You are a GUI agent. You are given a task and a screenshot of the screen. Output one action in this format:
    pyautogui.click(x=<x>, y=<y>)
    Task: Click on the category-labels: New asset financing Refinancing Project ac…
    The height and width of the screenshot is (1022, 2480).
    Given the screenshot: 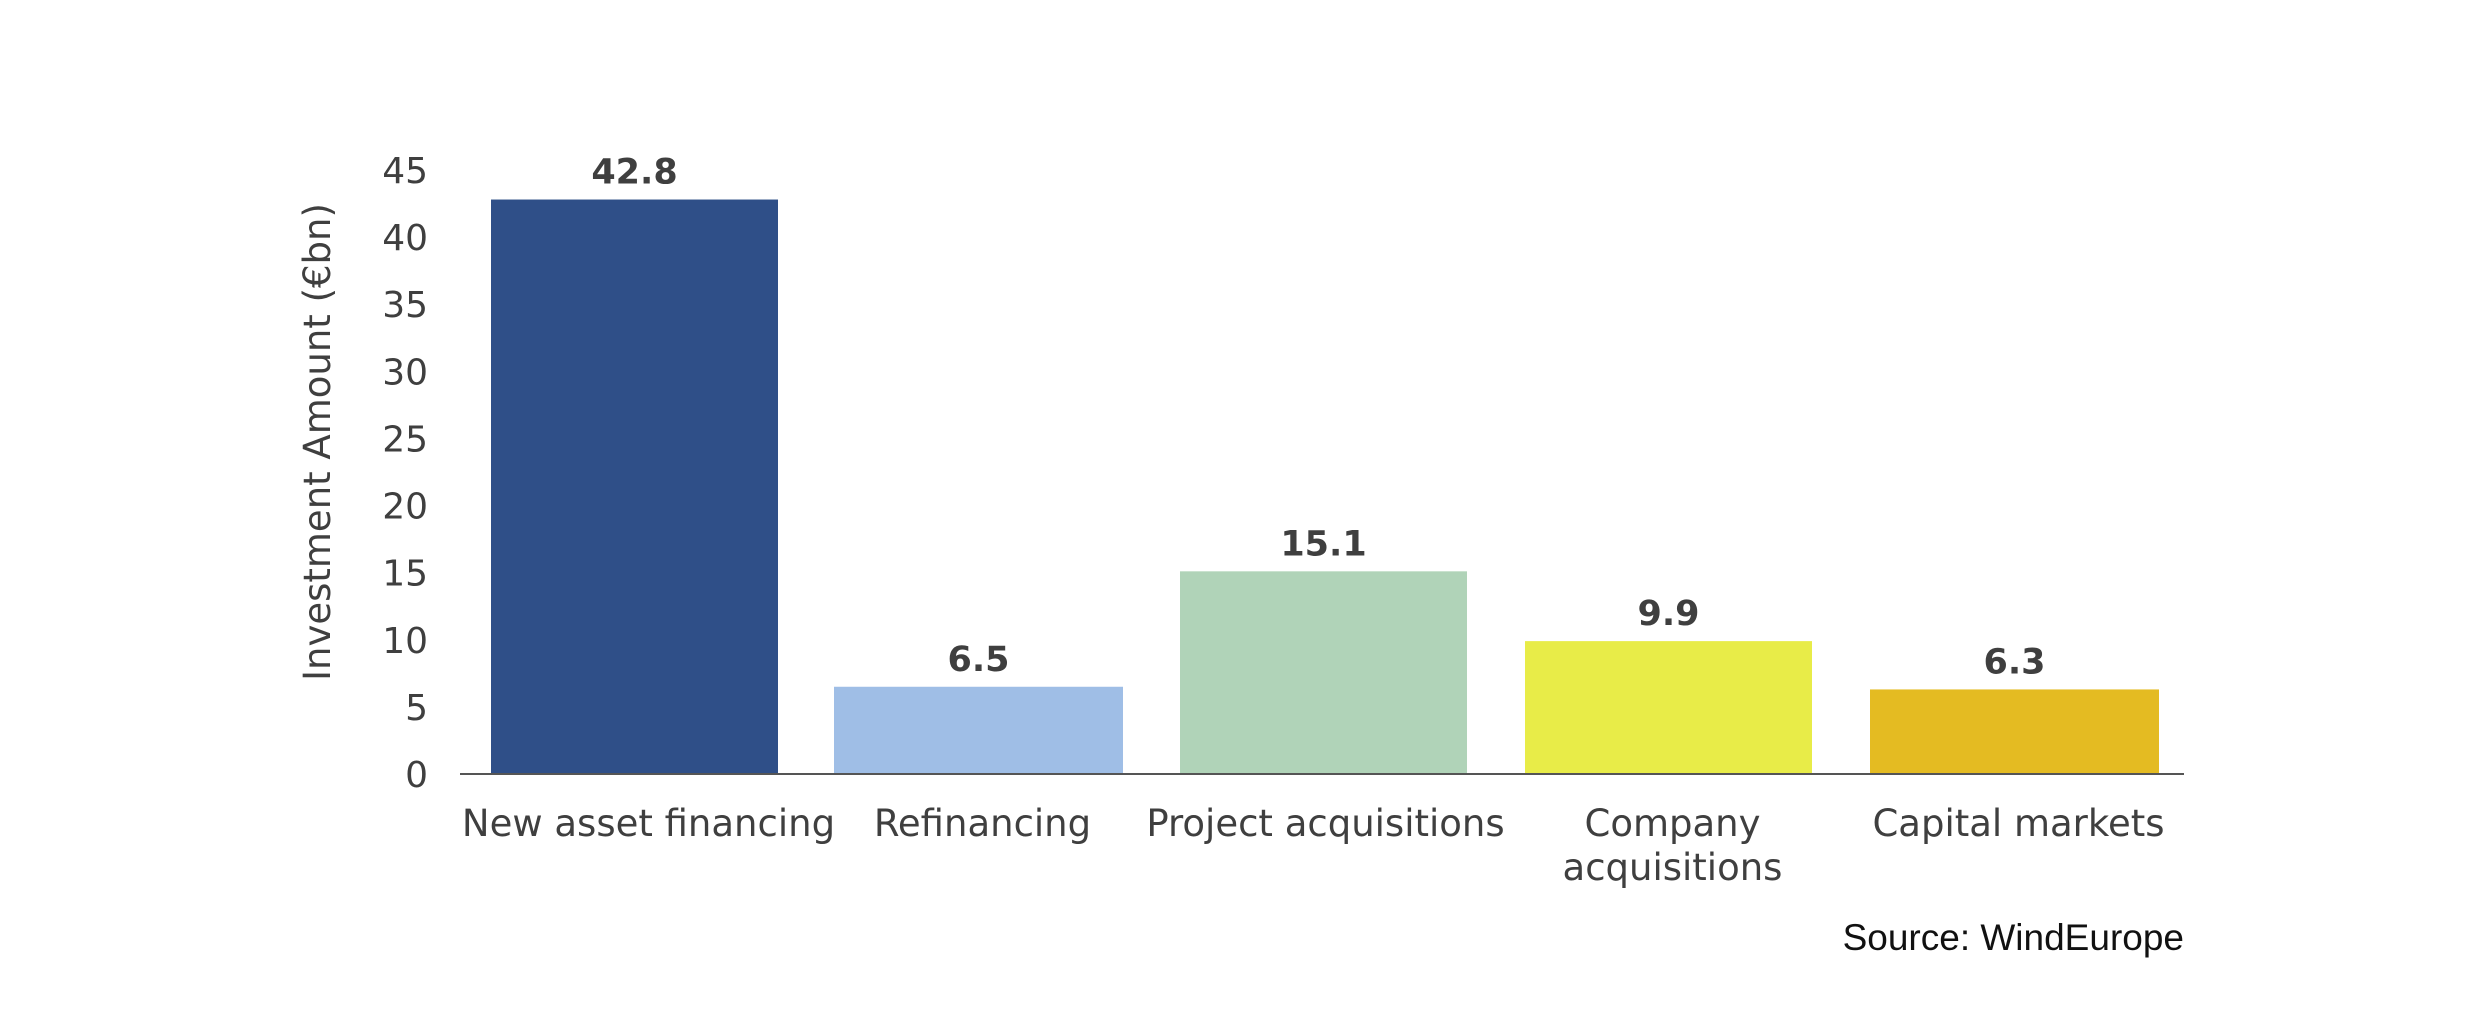 What is the action you would take?
    pyautogui.click(x=1313, y=845)
    